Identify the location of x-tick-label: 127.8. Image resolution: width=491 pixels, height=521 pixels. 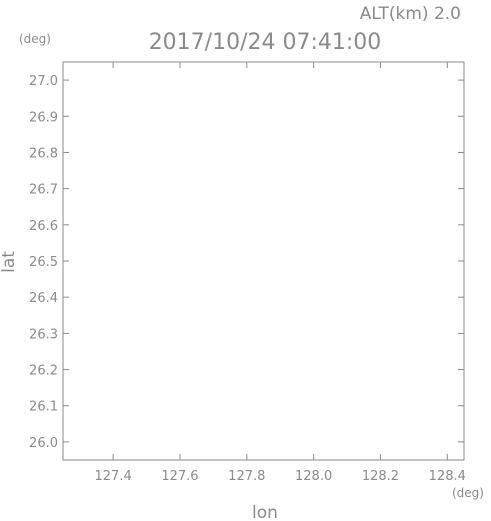
(246, 476).